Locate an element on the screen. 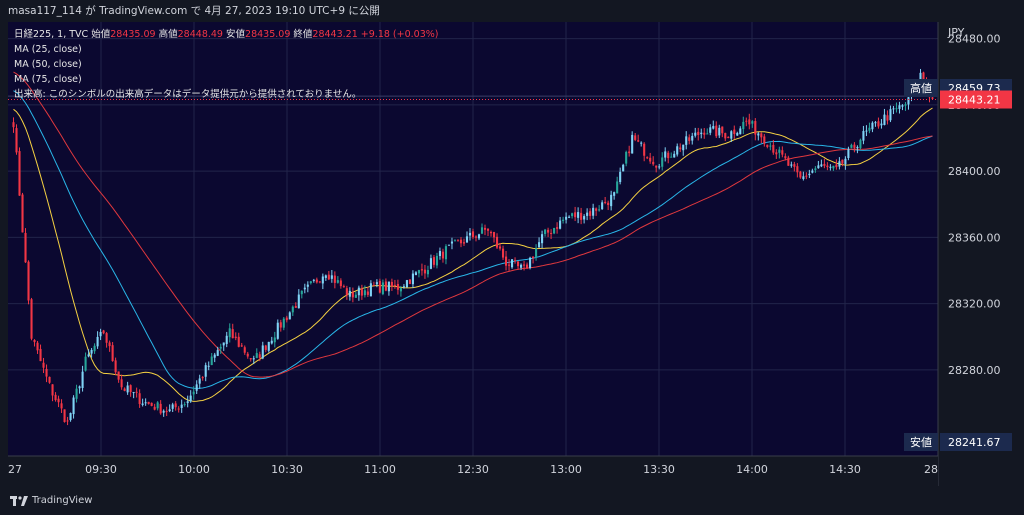  time-tick-label: 28 is located at coordinates (931, 469).